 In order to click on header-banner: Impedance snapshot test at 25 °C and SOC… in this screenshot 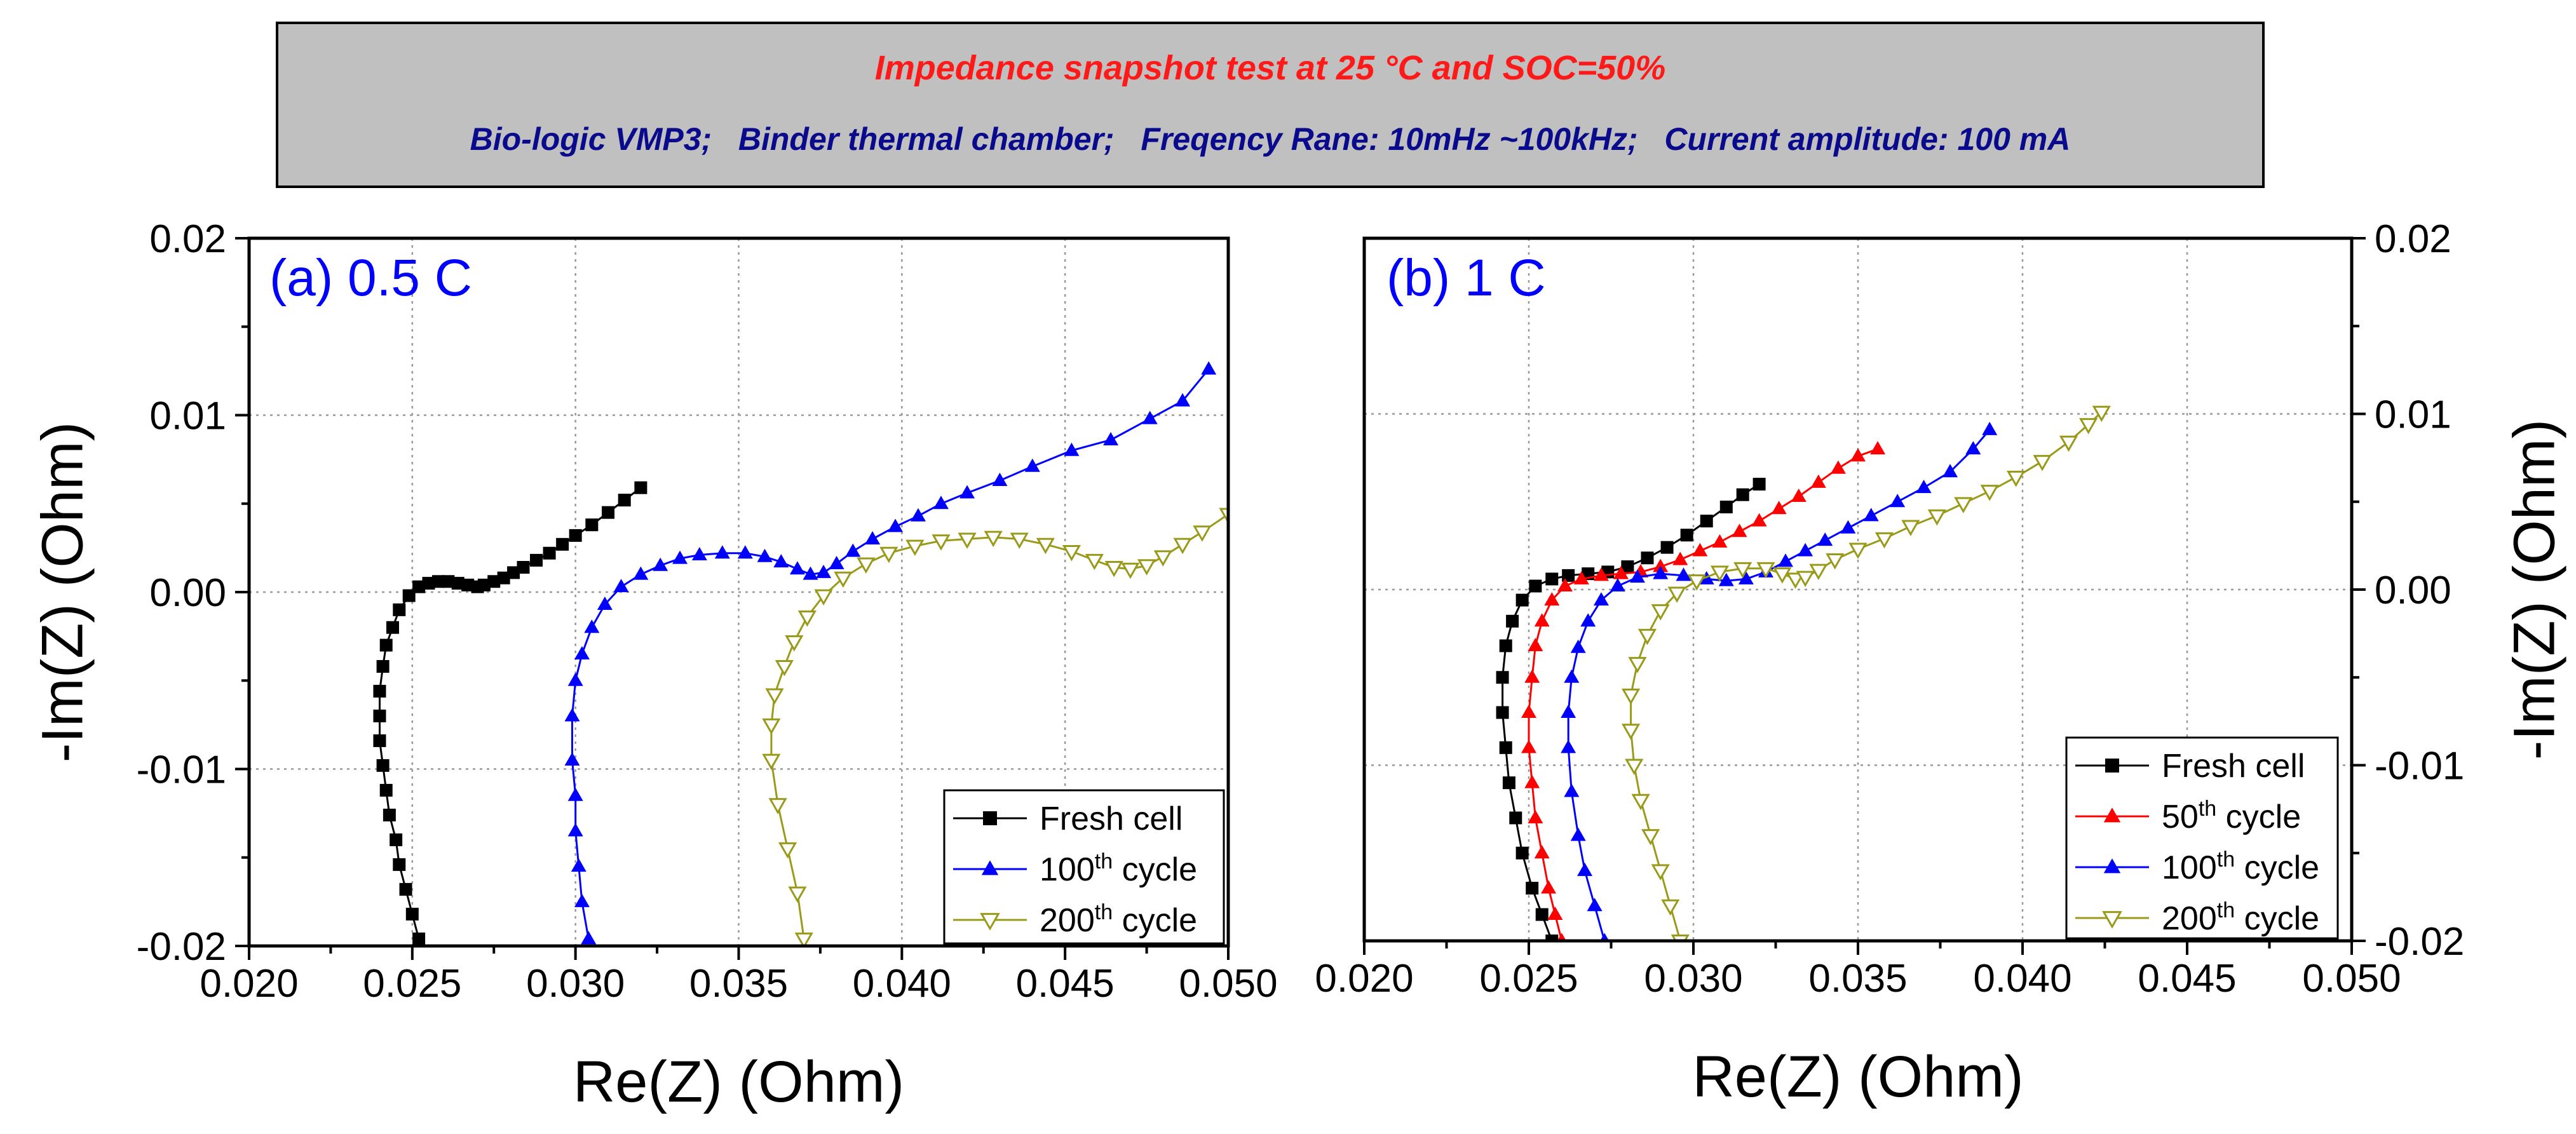, I will do `click(1270, 105)`.